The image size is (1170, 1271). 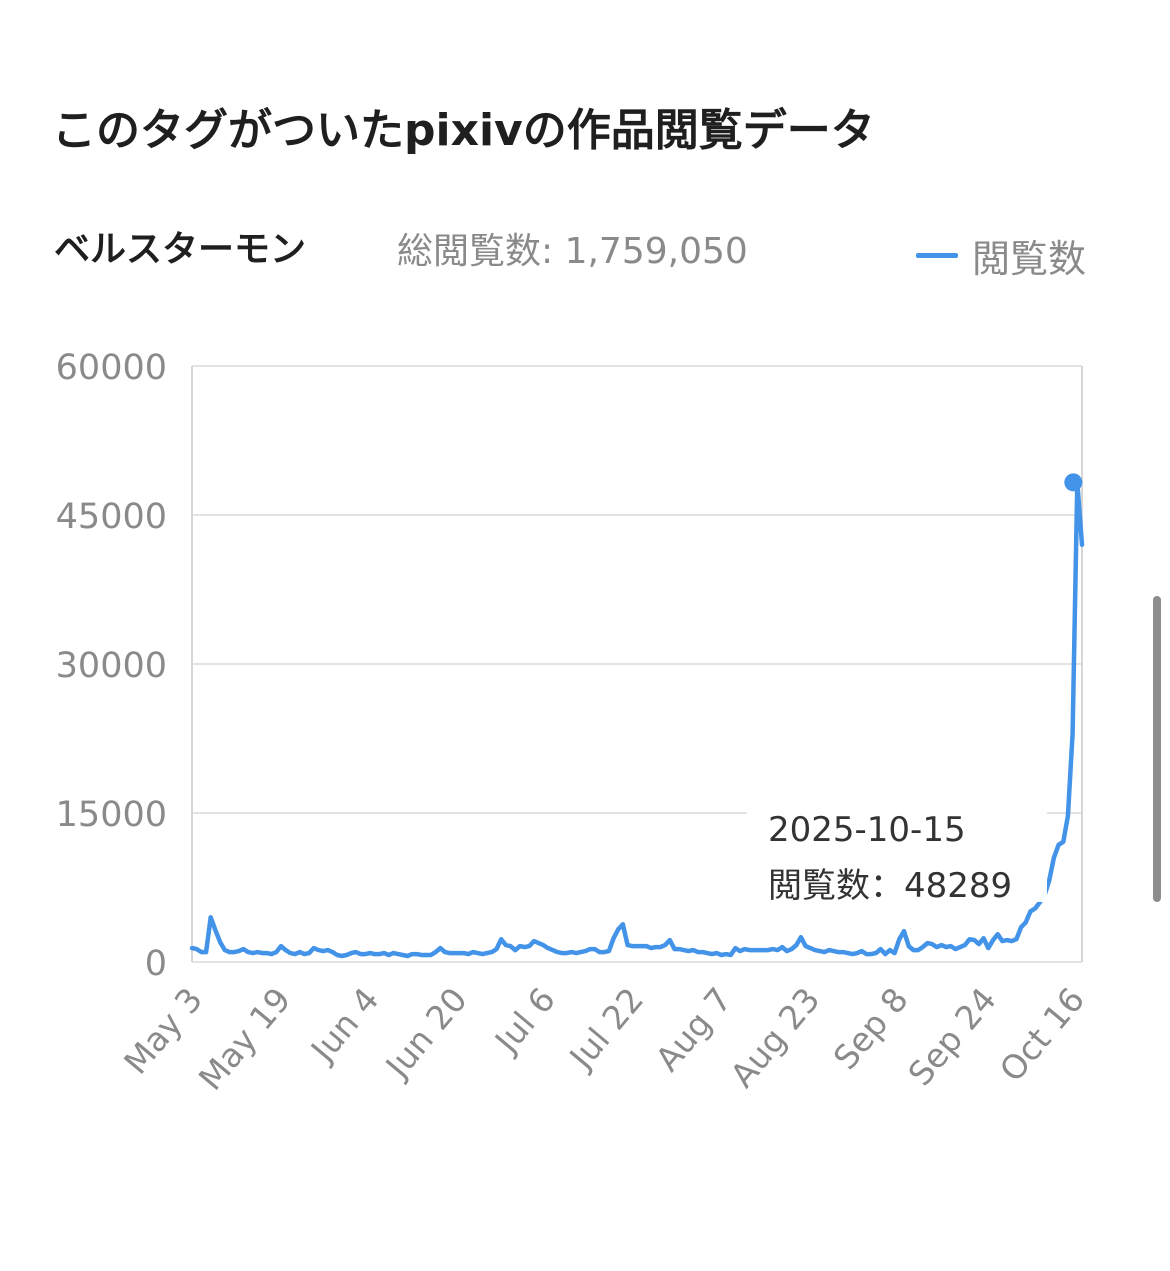 I want to click on y-tick-label: 45000, so click(x=111, y=517).